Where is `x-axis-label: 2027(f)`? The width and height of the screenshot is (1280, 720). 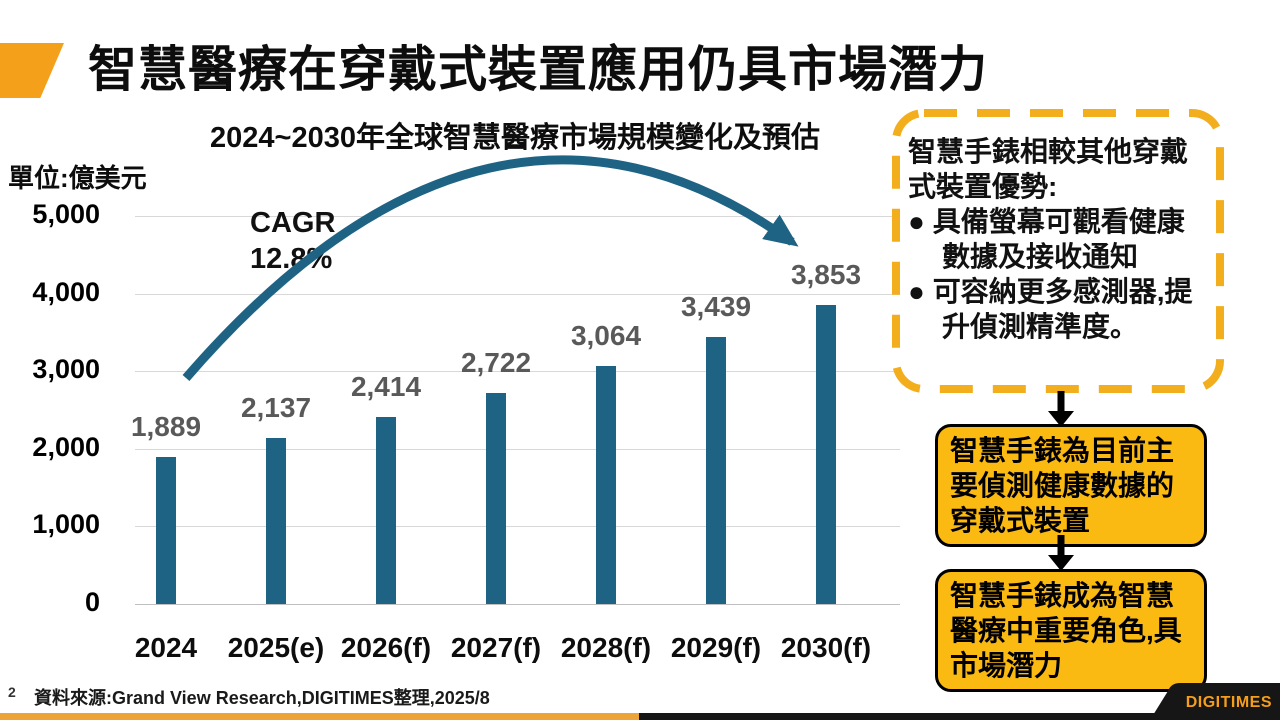
x-axis-label: 2027(f) is located at coordinates (496, 647).